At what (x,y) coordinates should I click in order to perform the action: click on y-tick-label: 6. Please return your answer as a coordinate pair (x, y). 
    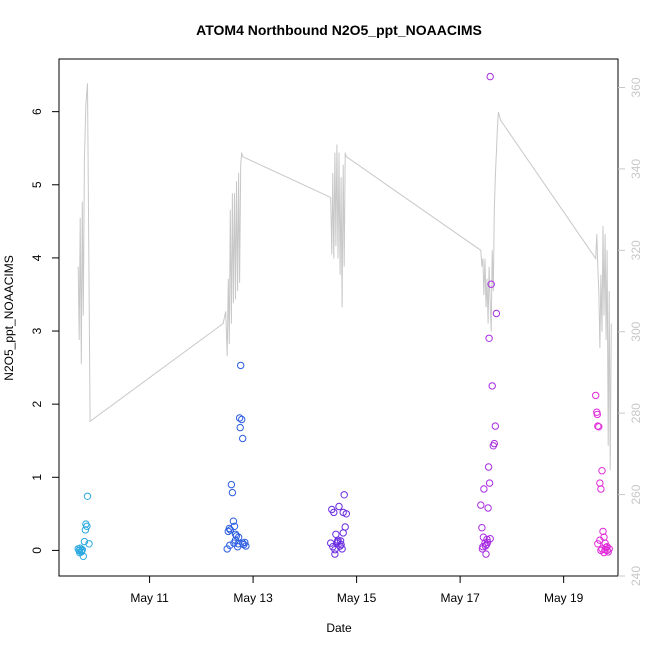
    Looking at the image, I should click on (37, 111).